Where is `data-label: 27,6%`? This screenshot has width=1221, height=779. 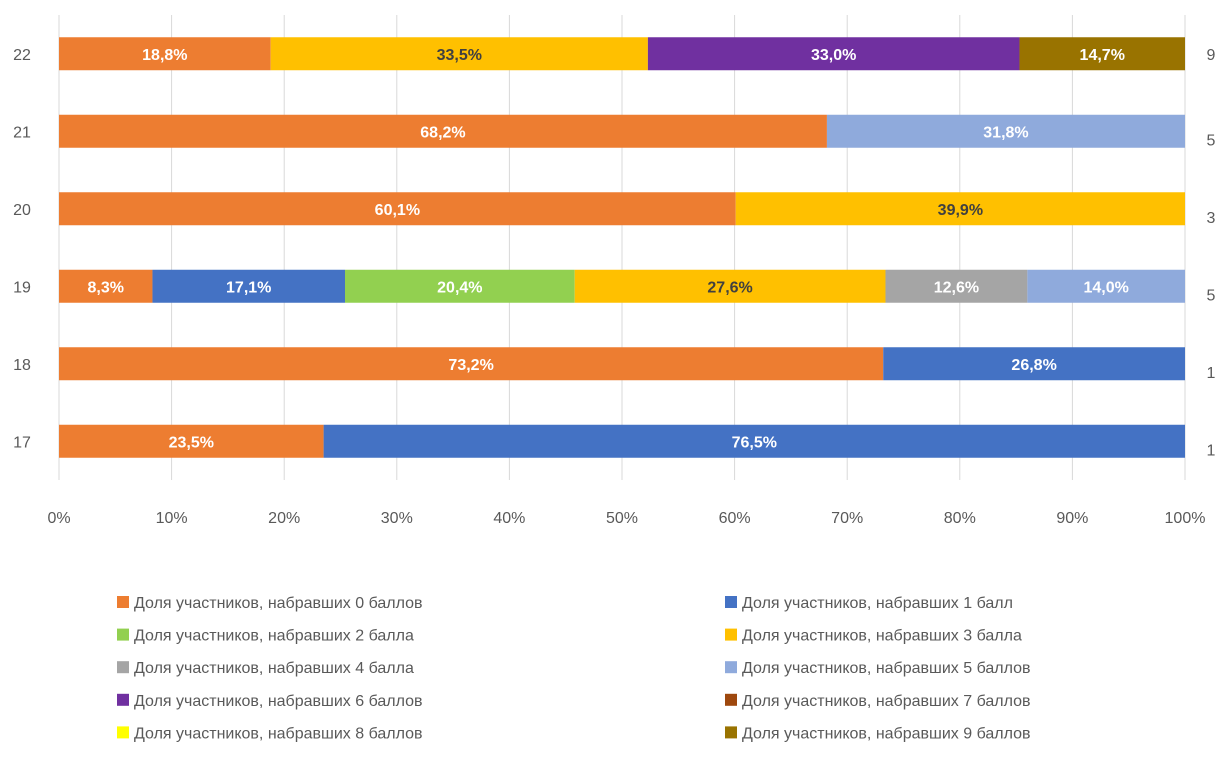
data-label: 27,6% is located at coordinates (729, 287).